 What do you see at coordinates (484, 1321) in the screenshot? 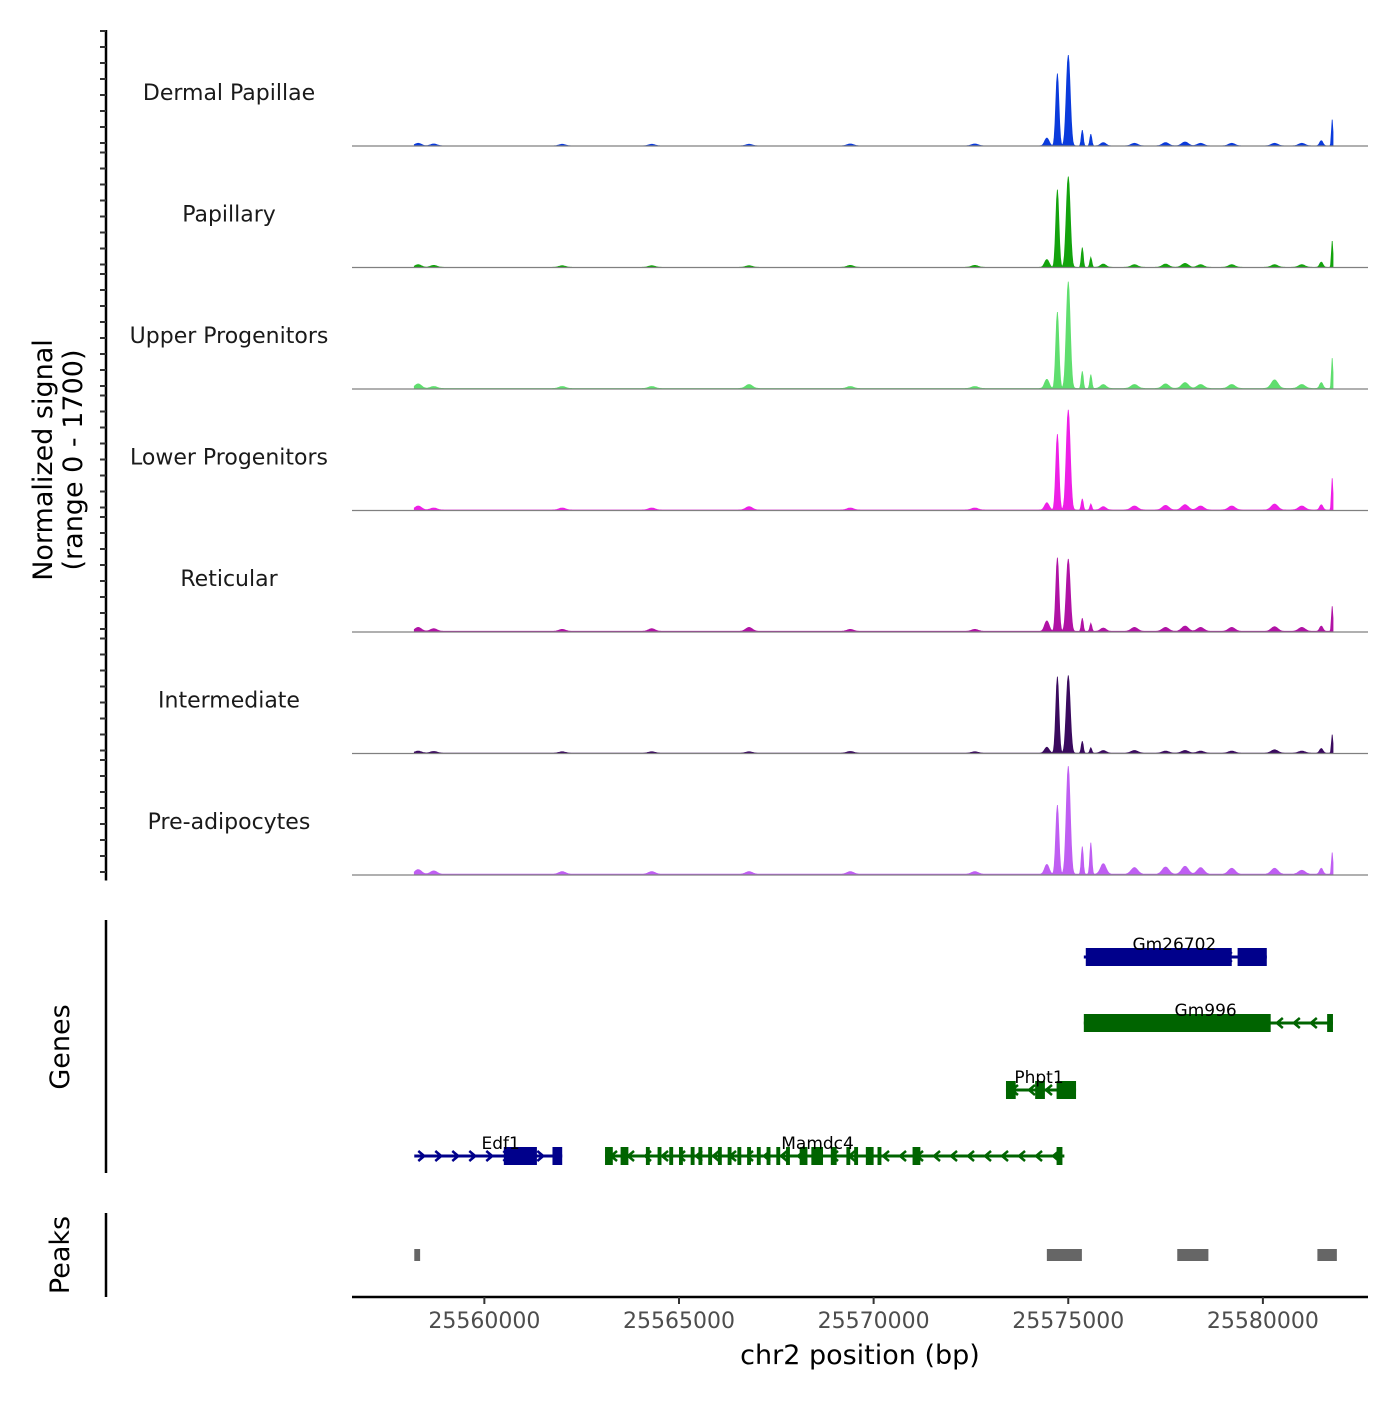
I see `x-tick-label: 25560000` at bounding box center [484, 1321].